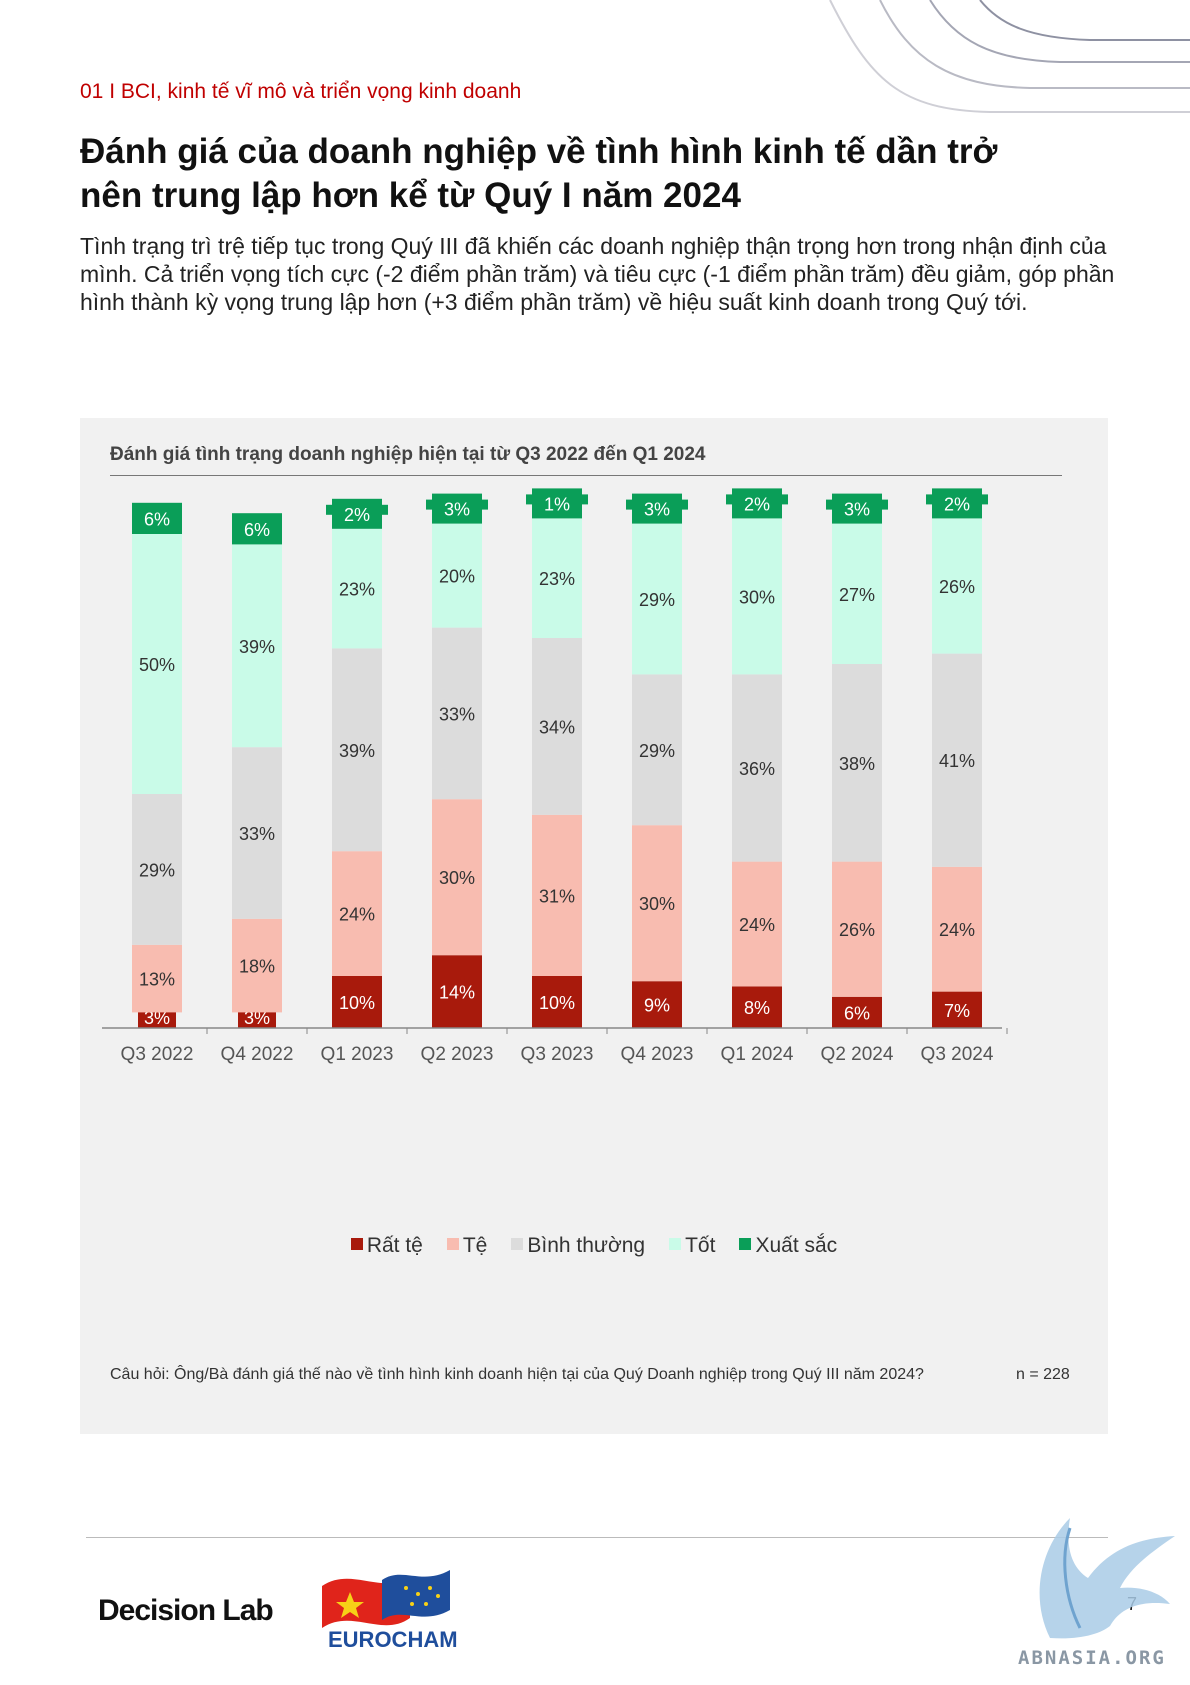 The width and height of the screenshot is (1190, 1685). I want to click on x-tick-label: Q2 2024, so click(857, 1054).